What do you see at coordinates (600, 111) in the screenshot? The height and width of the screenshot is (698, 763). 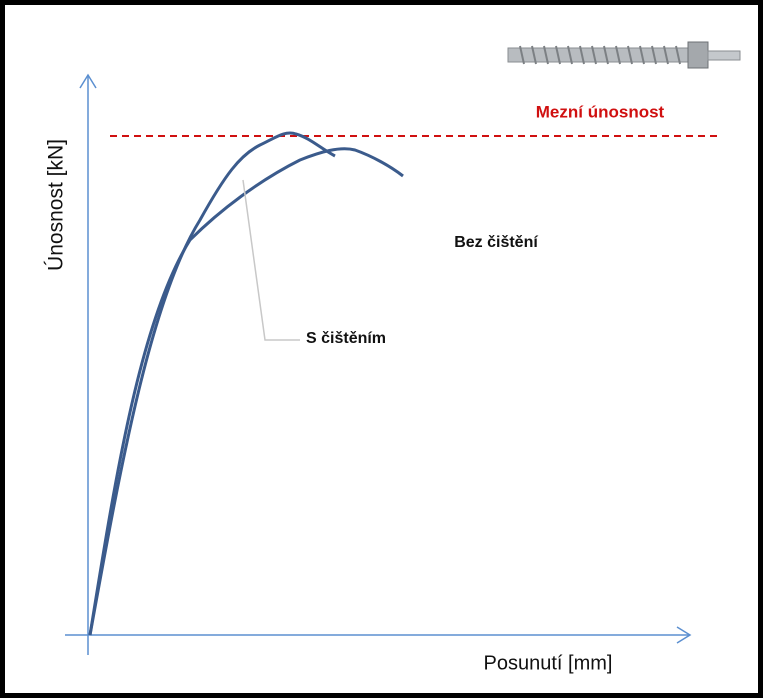 I see `limit-label: Mezní únosnost` at bounding box center [600, 111].